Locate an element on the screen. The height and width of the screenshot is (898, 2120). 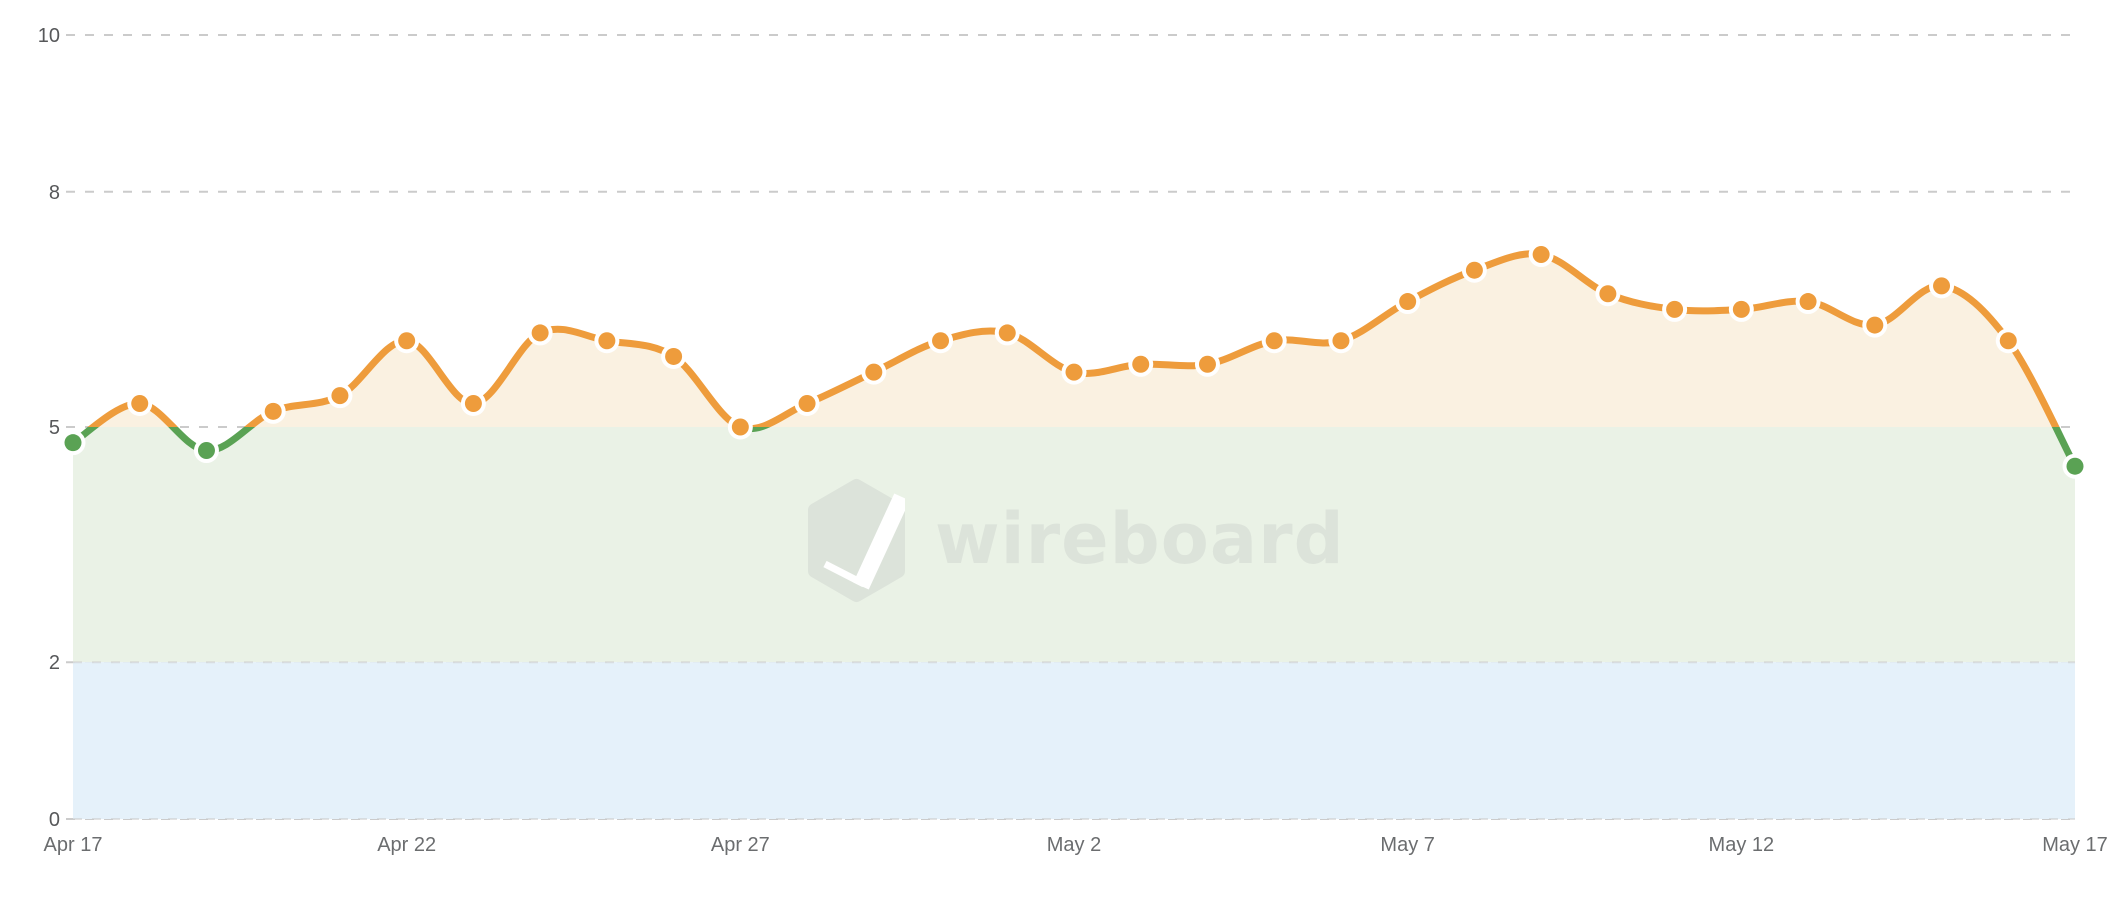
y-axis-label: 8 is located at coordinates (54, 193).